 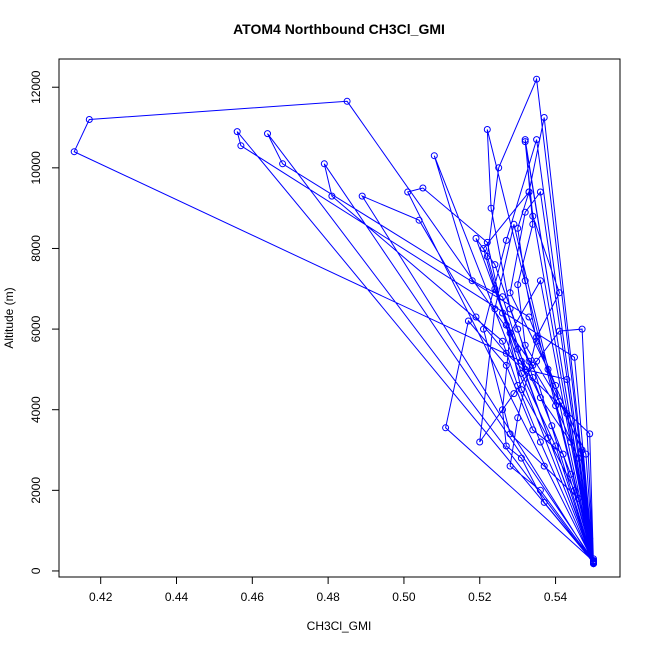 I want to click on y-axis-label: Altitude (m), so click(x=9, y=317).